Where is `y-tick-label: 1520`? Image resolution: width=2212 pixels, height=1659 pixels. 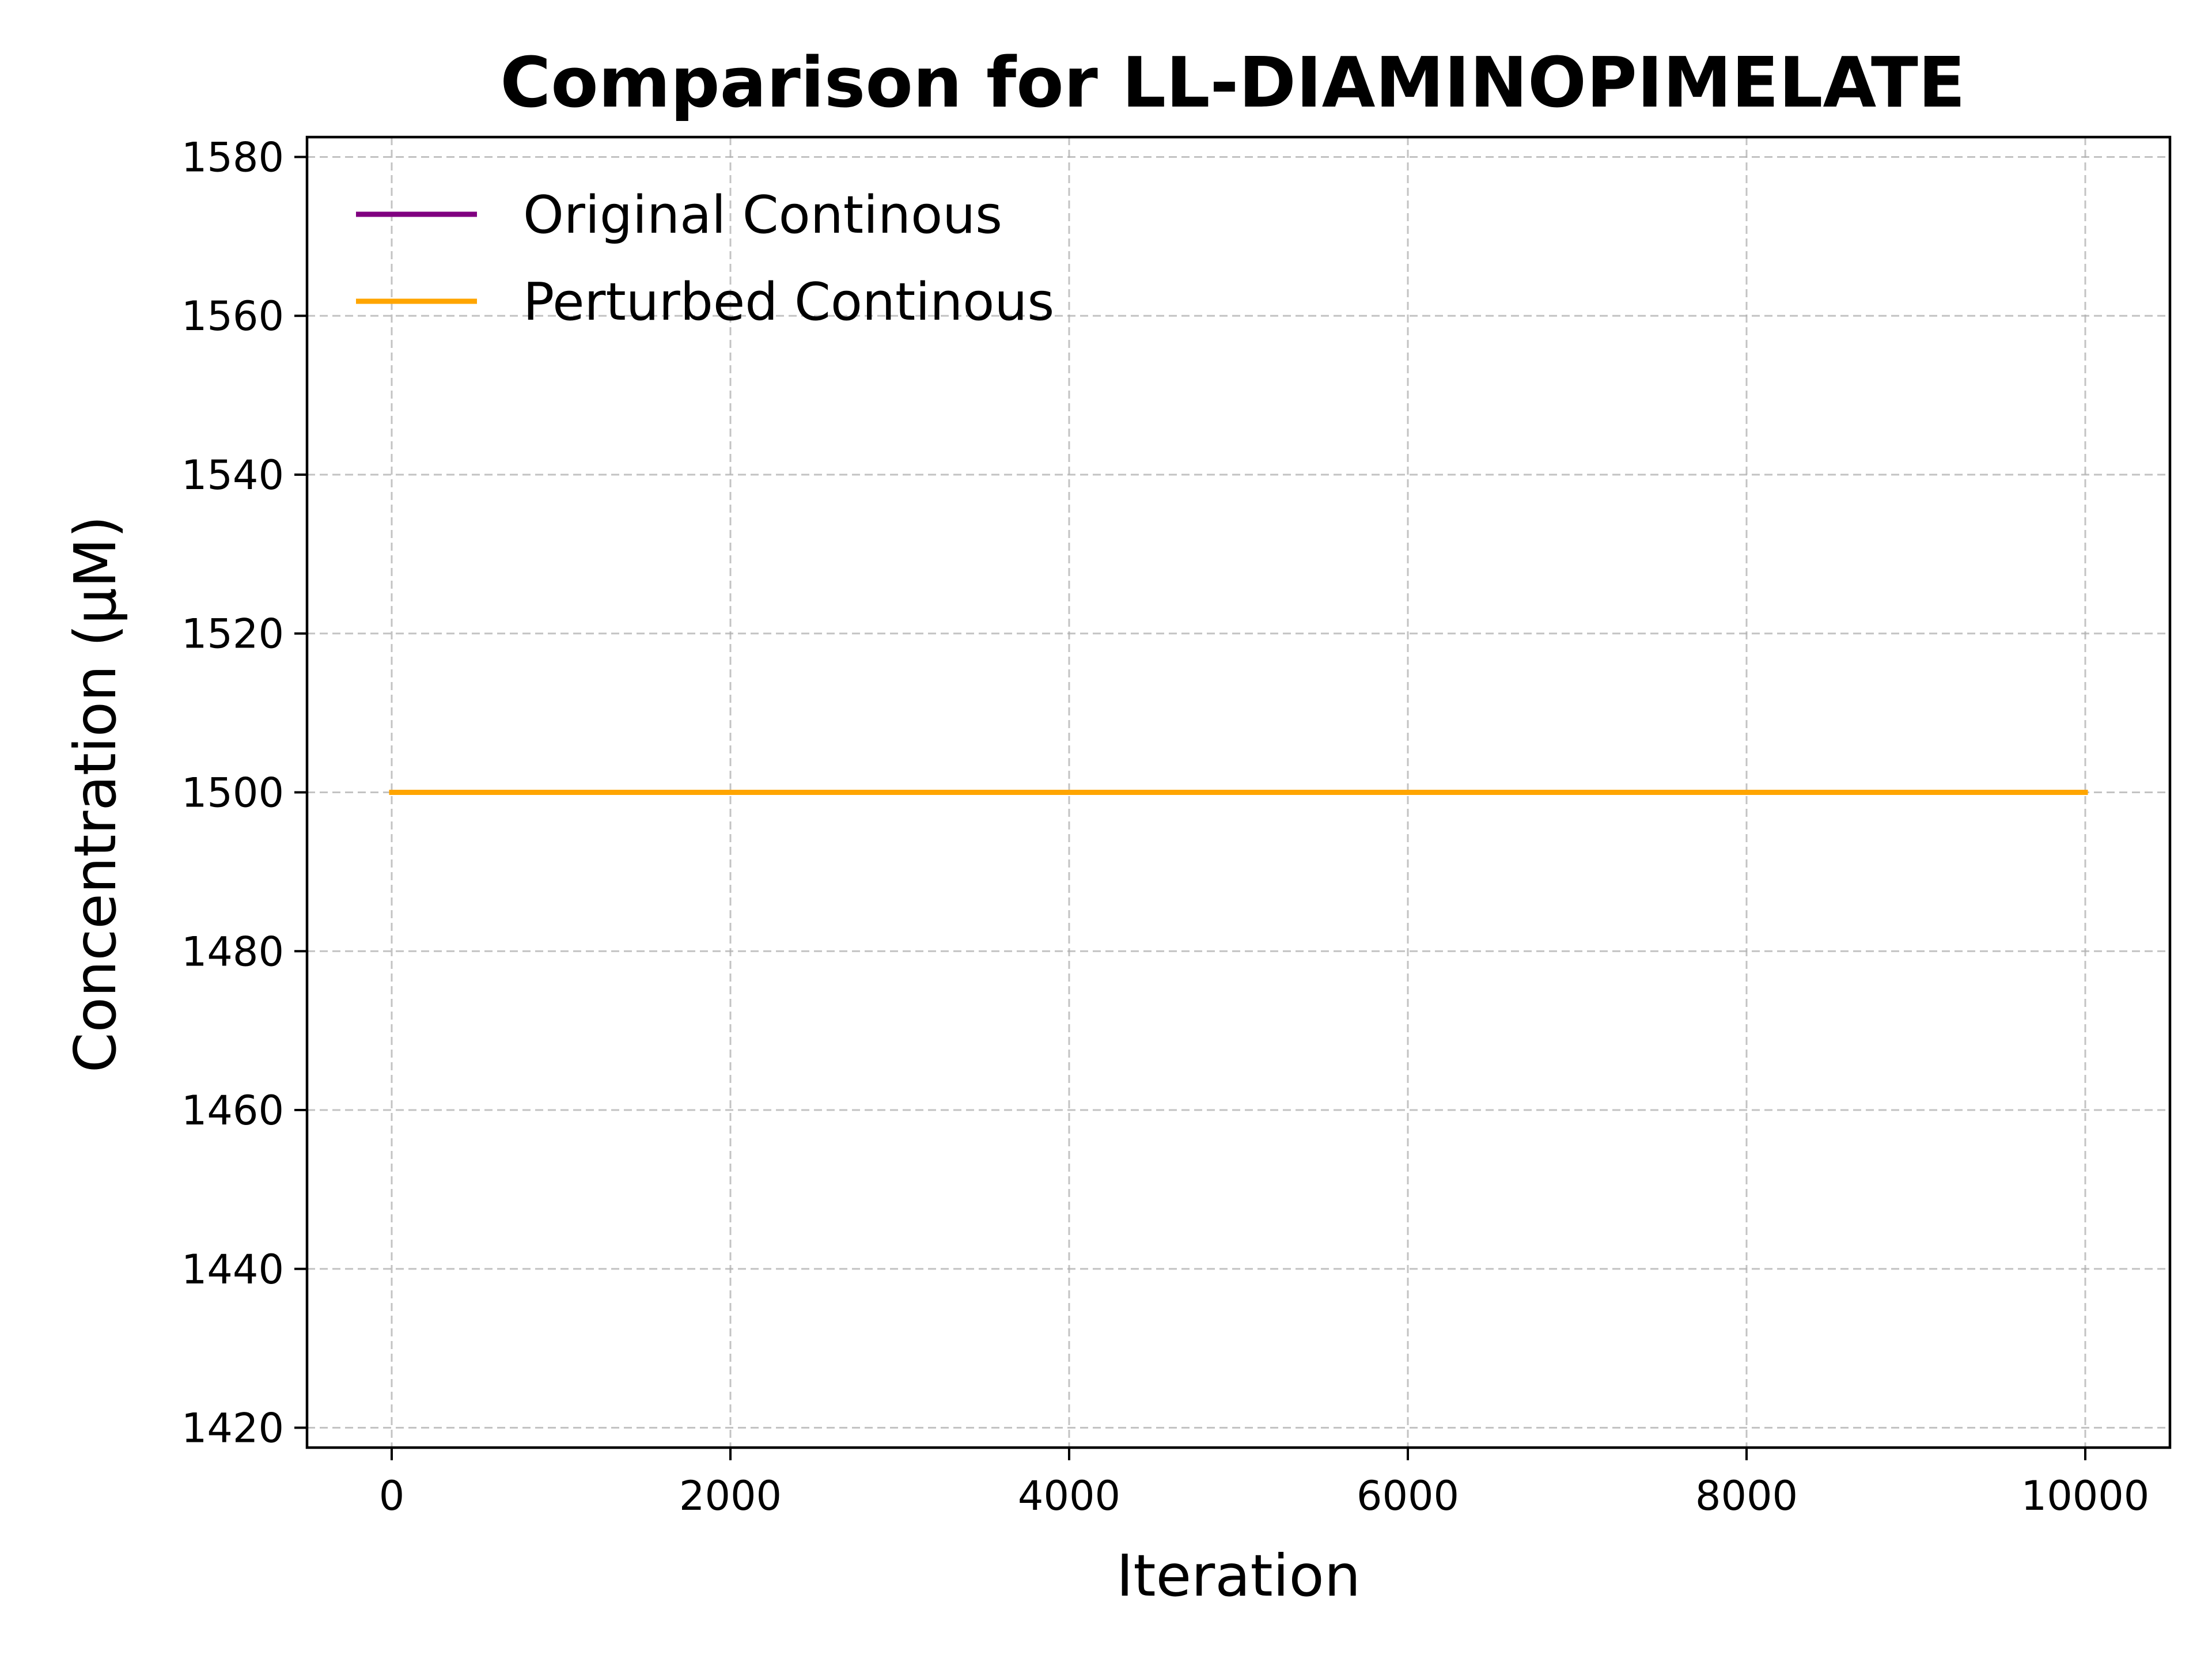
y-tick-label: 1520 is located at coordinates (232, 634).